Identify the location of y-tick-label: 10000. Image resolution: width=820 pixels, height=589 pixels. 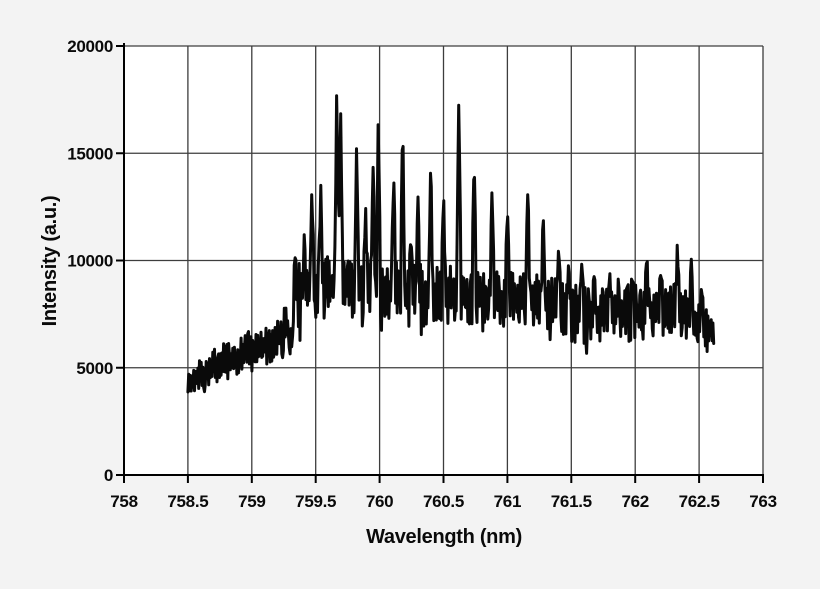
(90, 261).